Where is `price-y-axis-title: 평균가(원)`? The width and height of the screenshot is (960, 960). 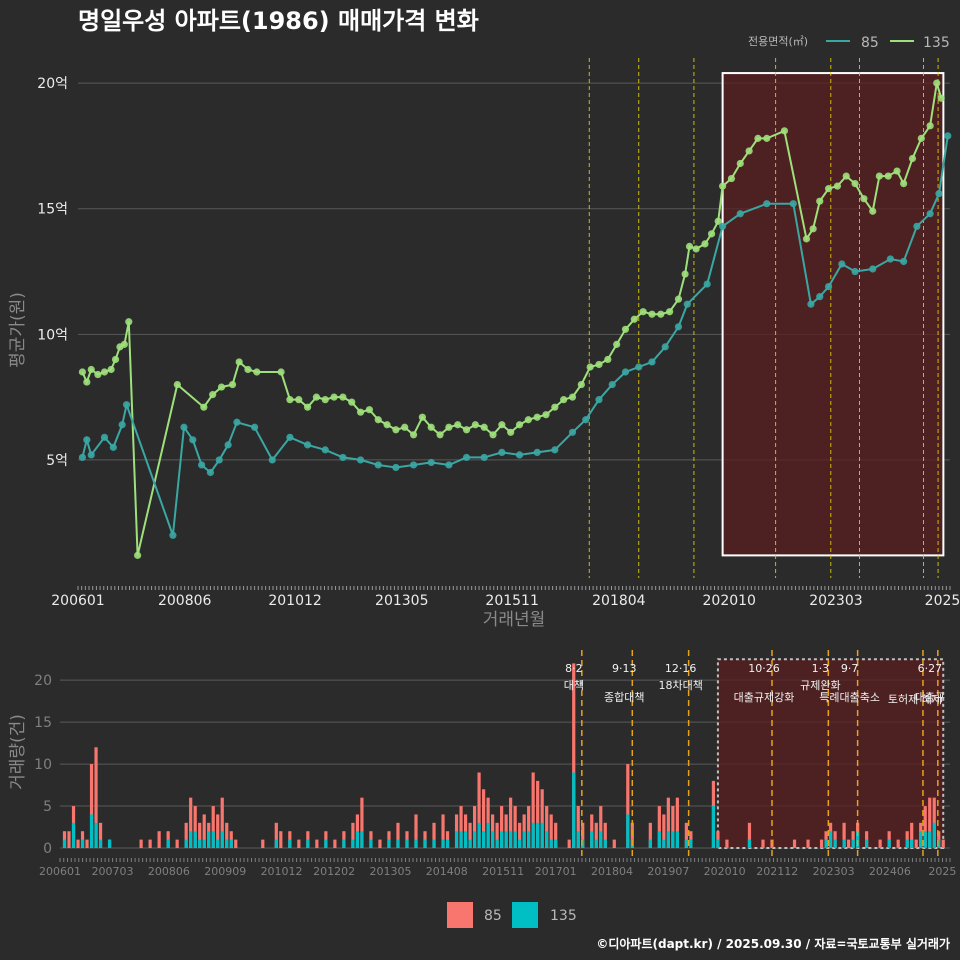
price-y-axis-title: 평균가(원) is located at coordinates (18, 330).